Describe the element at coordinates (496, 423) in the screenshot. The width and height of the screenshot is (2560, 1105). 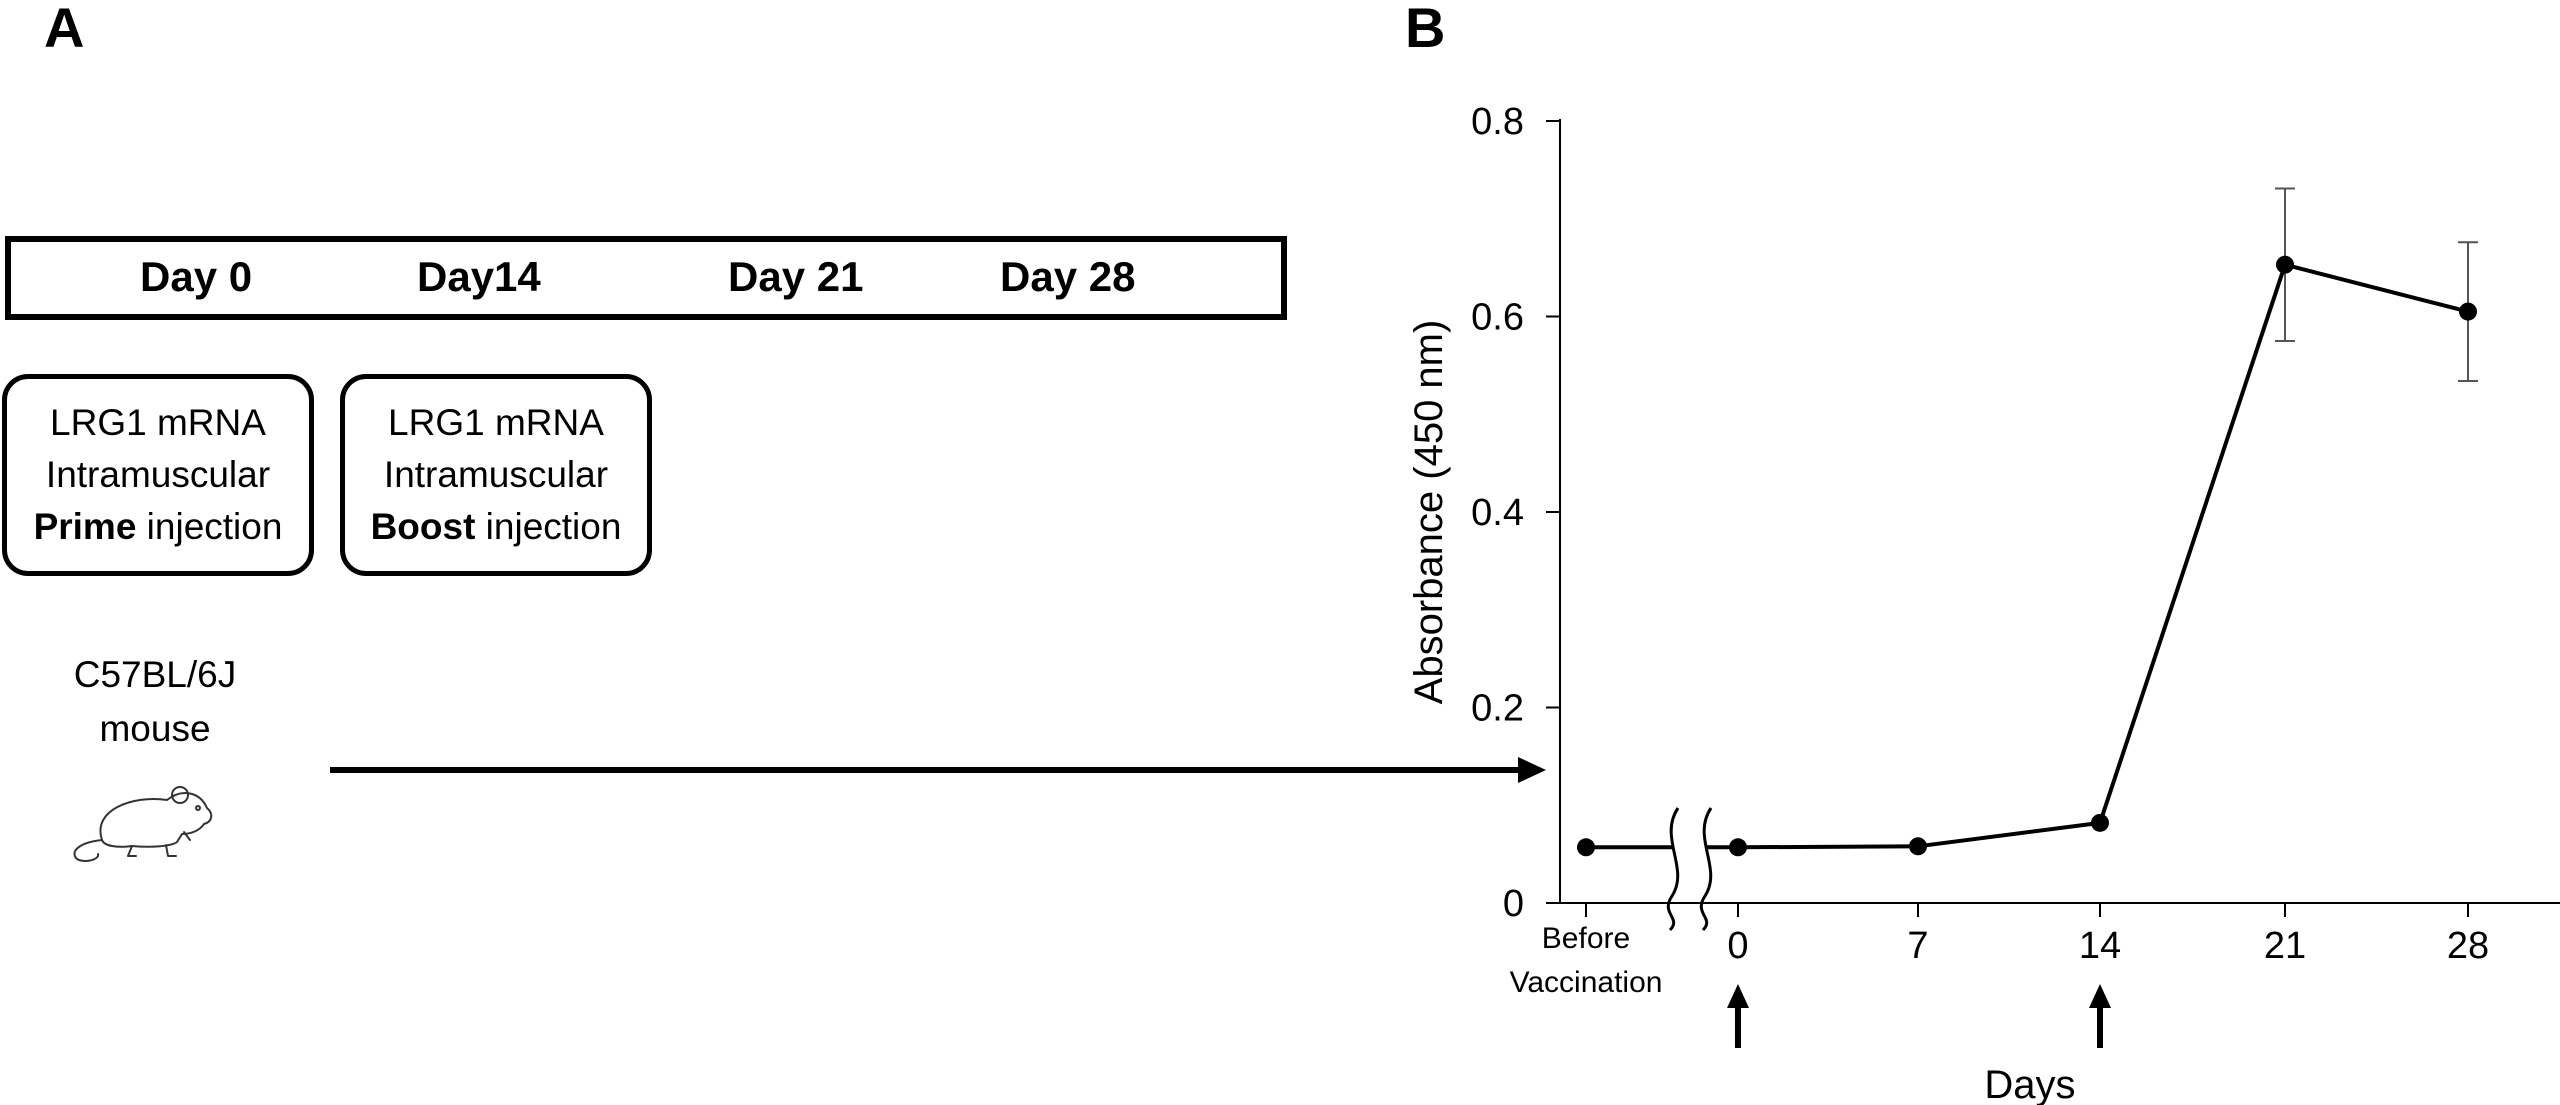
I see `boost-box-line1: LRG1 mRNA` at that location.